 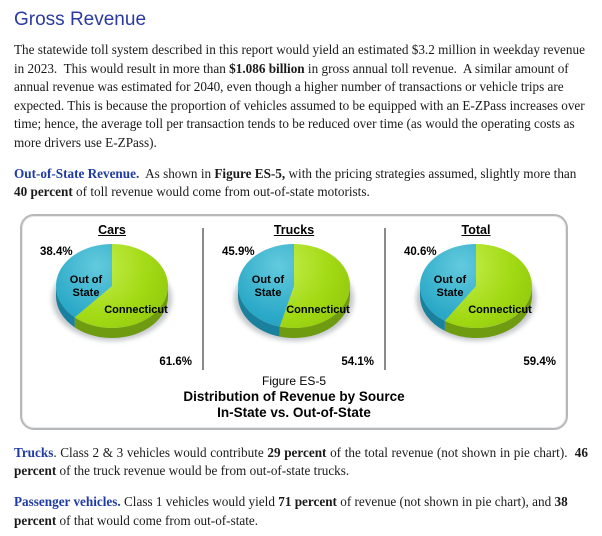 What do you see at coordinates (445, 501) in the screenshot?
I see `text-run: of revenue (not shown in pie chart), and` at bounding box center [445, 501].